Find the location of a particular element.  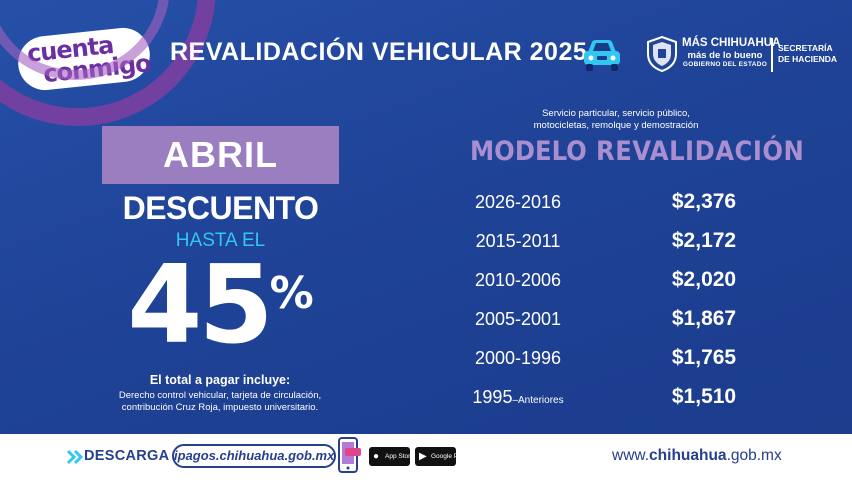

secretaria-line1: SECRETARÍA is located at coordinates (805, 48).